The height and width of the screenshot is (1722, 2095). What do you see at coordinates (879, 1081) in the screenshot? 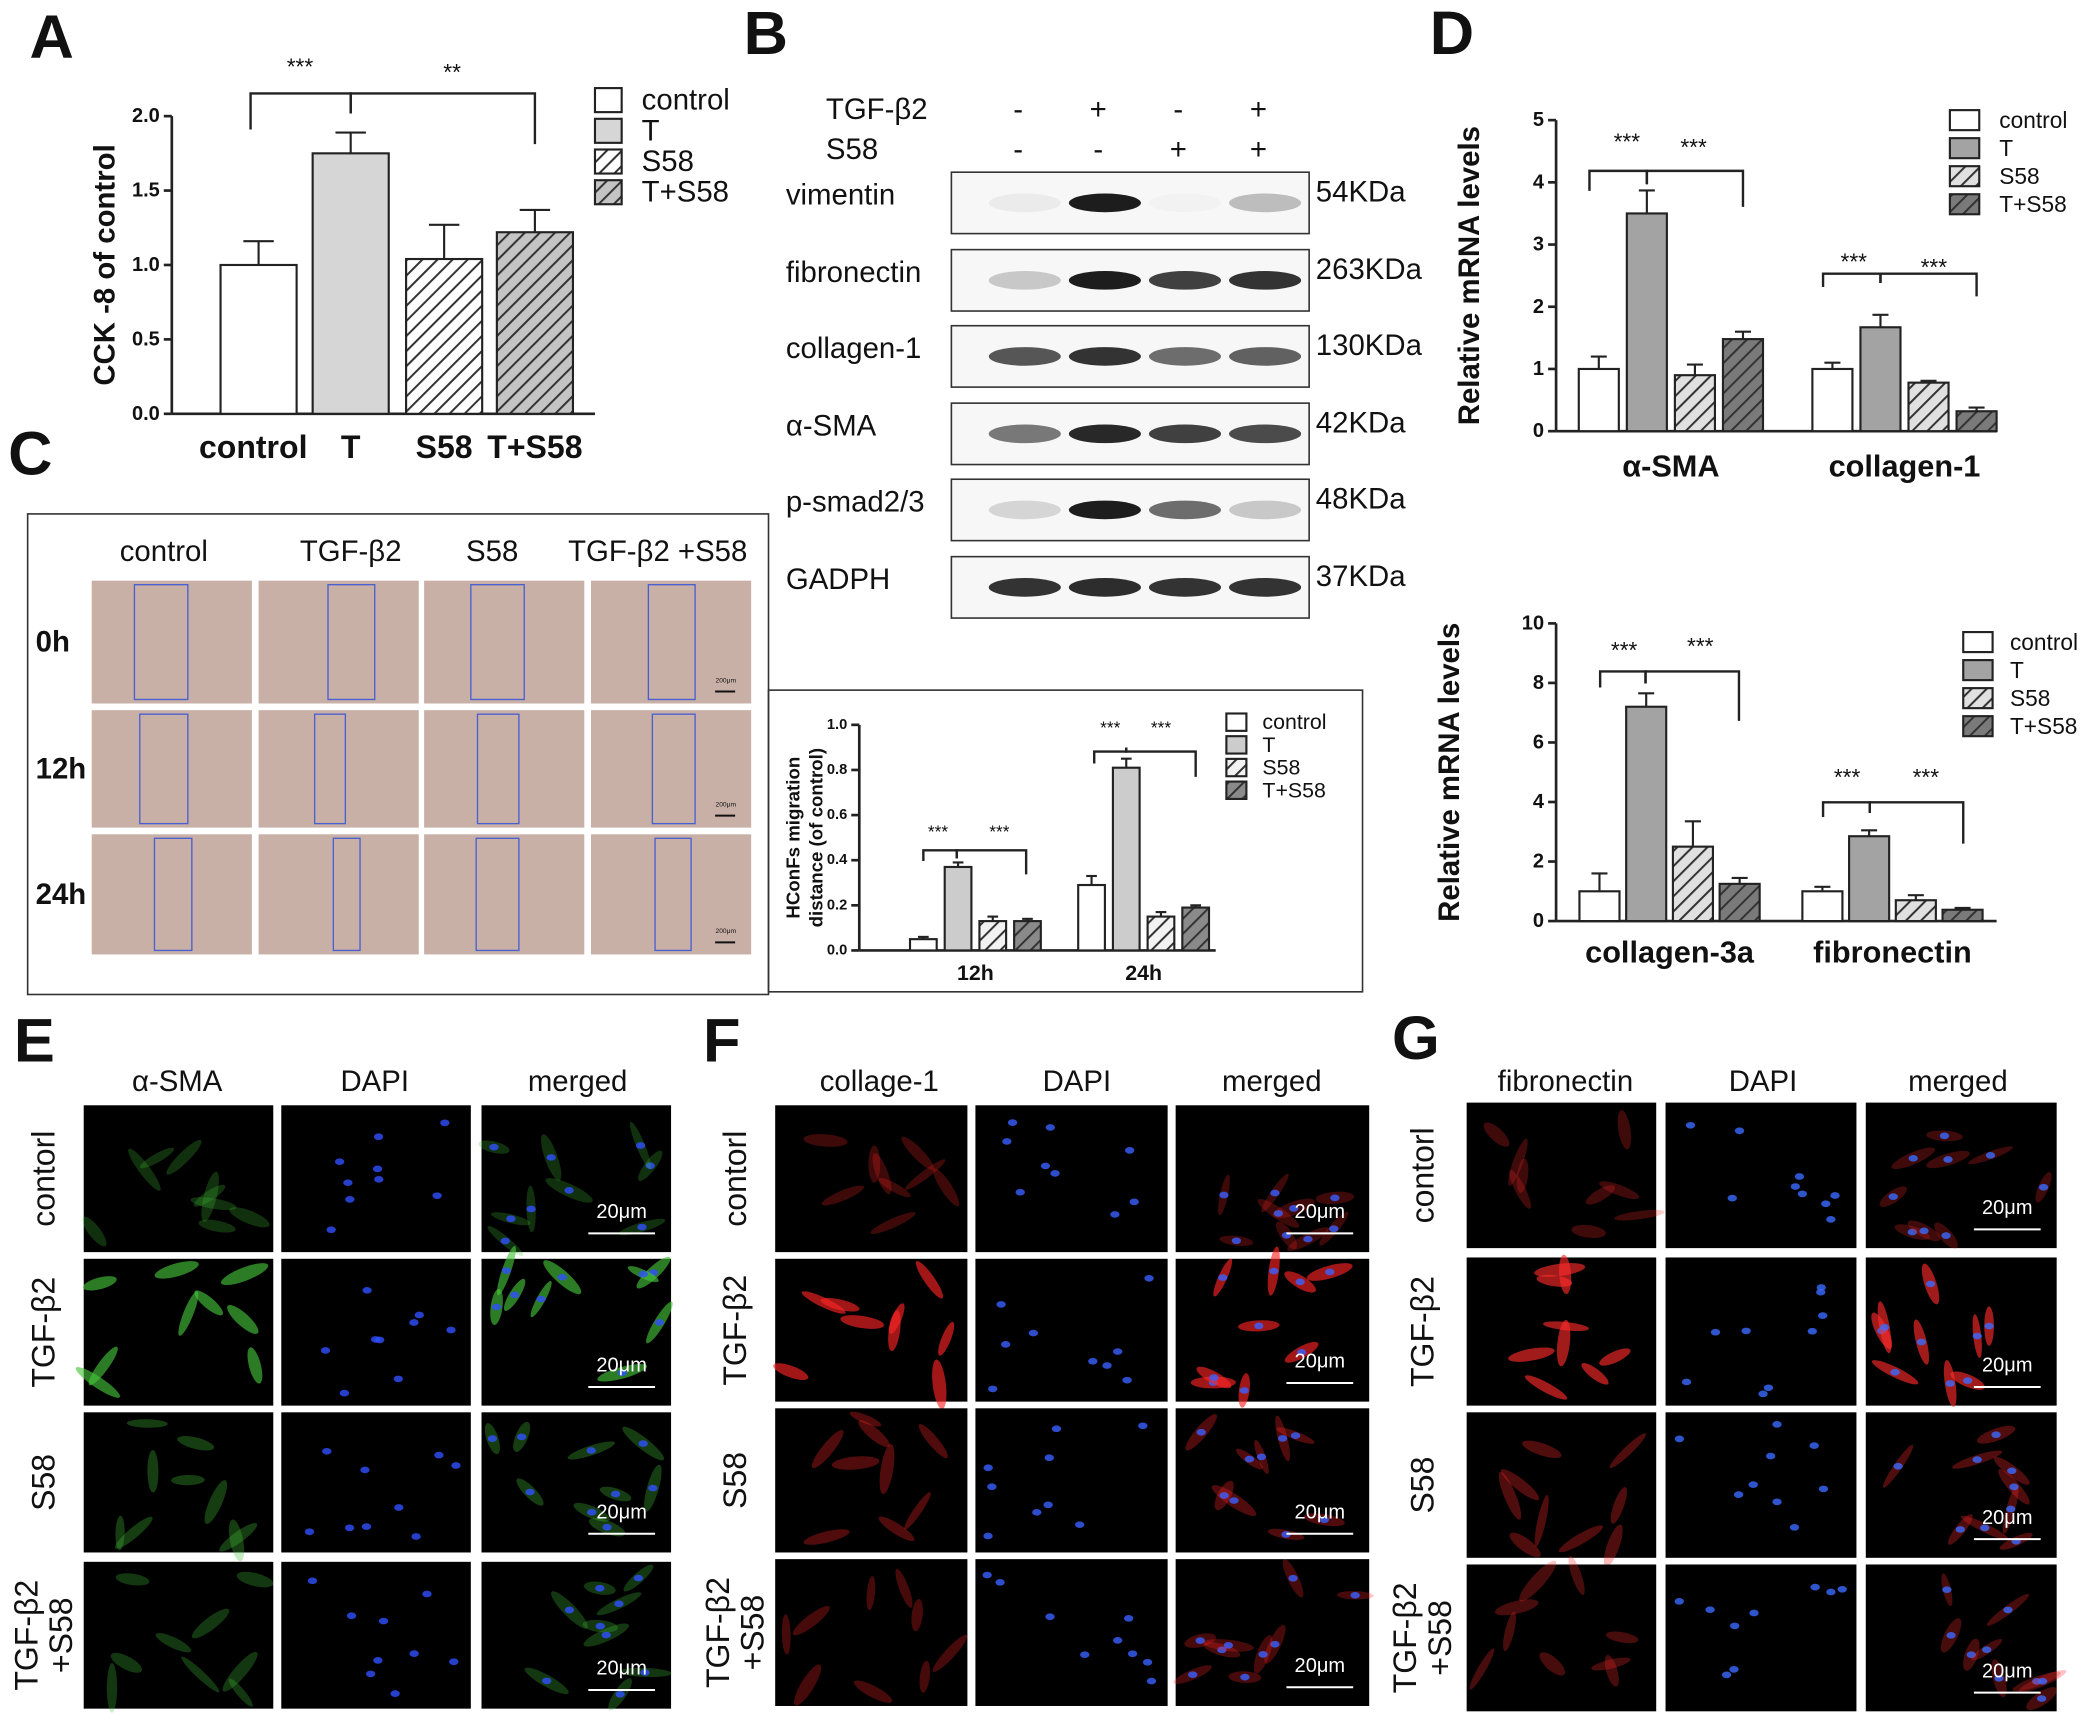
I see `column-label: collage-1` at bounding box center [879, 1081].